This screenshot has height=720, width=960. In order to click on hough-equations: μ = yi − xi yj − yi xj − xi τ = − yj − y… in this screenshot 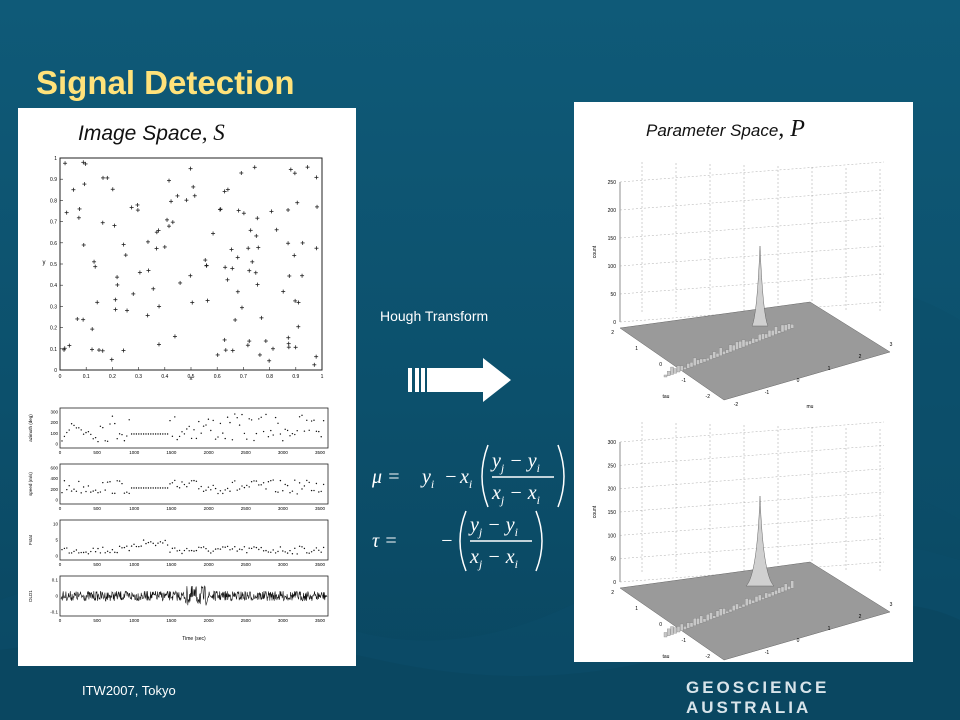, I will do `click(468, 508)`.